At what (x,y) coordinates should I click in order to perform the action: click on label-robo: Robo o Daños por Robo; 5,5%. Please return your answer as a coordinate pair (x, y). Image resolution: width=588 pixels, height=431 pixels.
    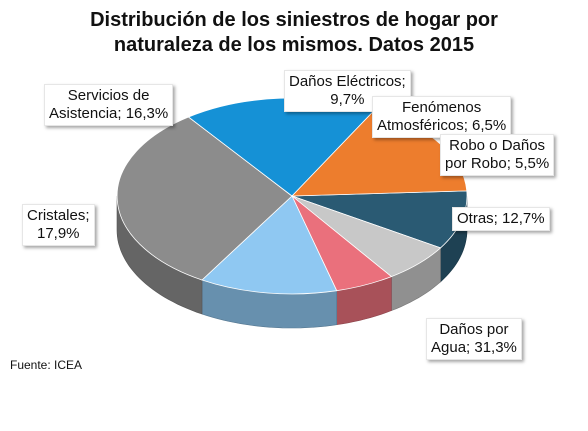
    Looking at the image, I should click on (497, 155).